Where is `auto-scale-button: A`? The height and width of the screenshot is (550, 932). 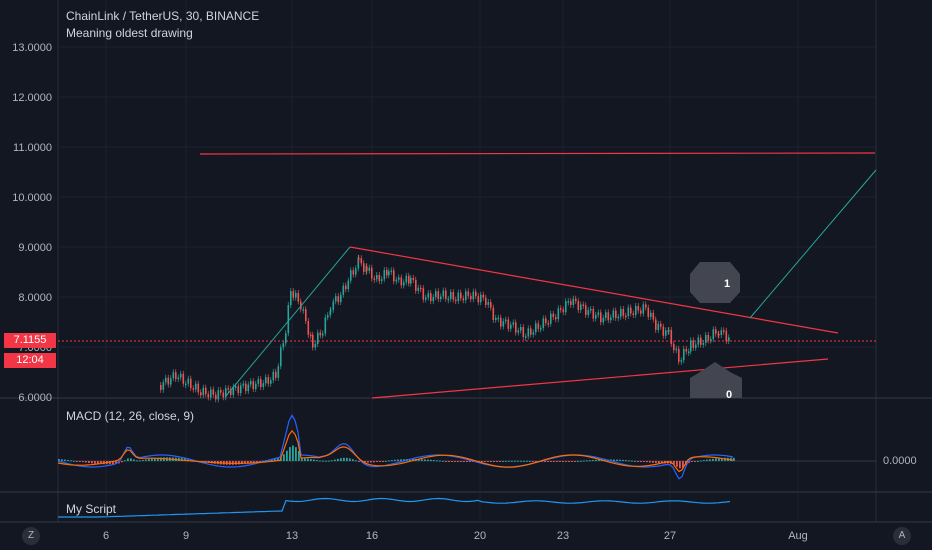 auto-scale-button: A is located at coordinates (902, 536).